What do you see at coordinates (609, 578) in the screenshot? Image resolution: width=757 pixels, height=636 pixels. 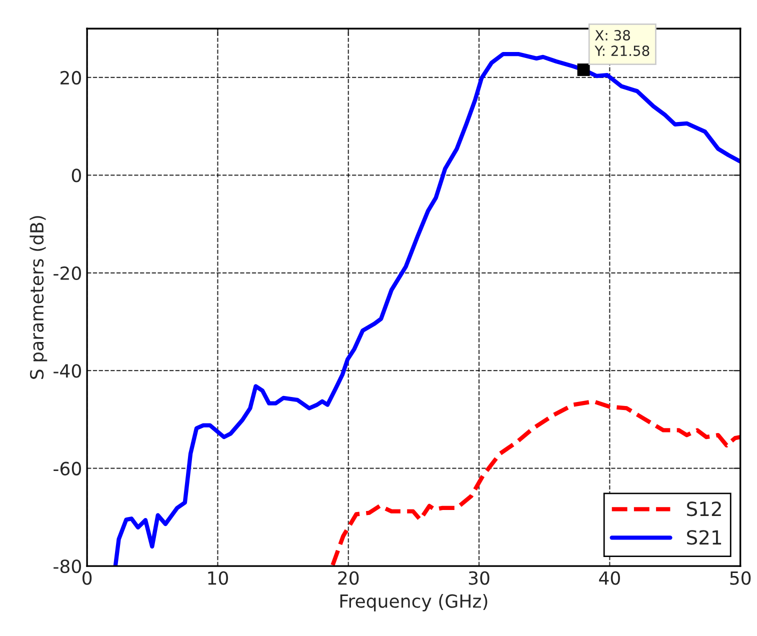 I see `x-tick-label: 40` at bounding box center [609, 578].